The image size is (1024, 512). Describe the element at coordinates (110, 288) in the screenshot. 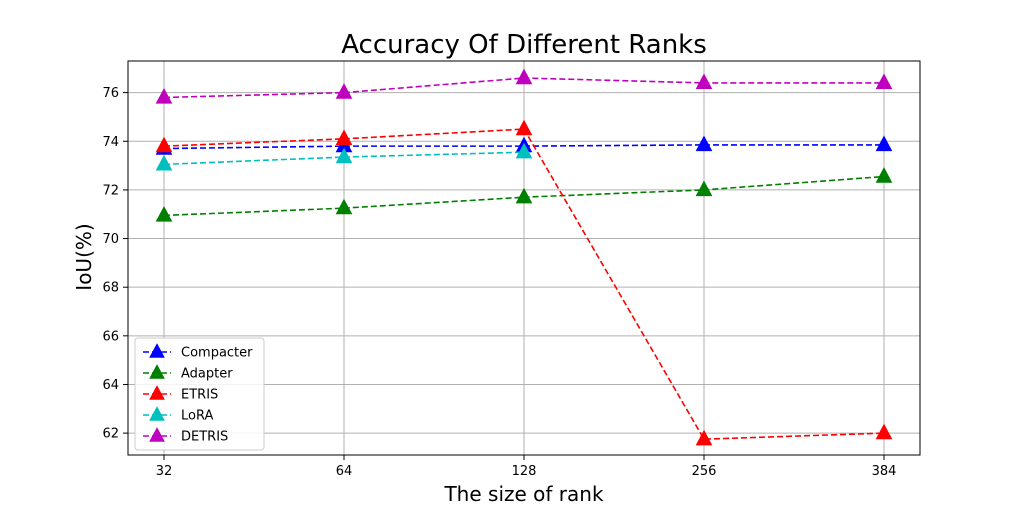

I see `y-tick-label: 68` at that location.